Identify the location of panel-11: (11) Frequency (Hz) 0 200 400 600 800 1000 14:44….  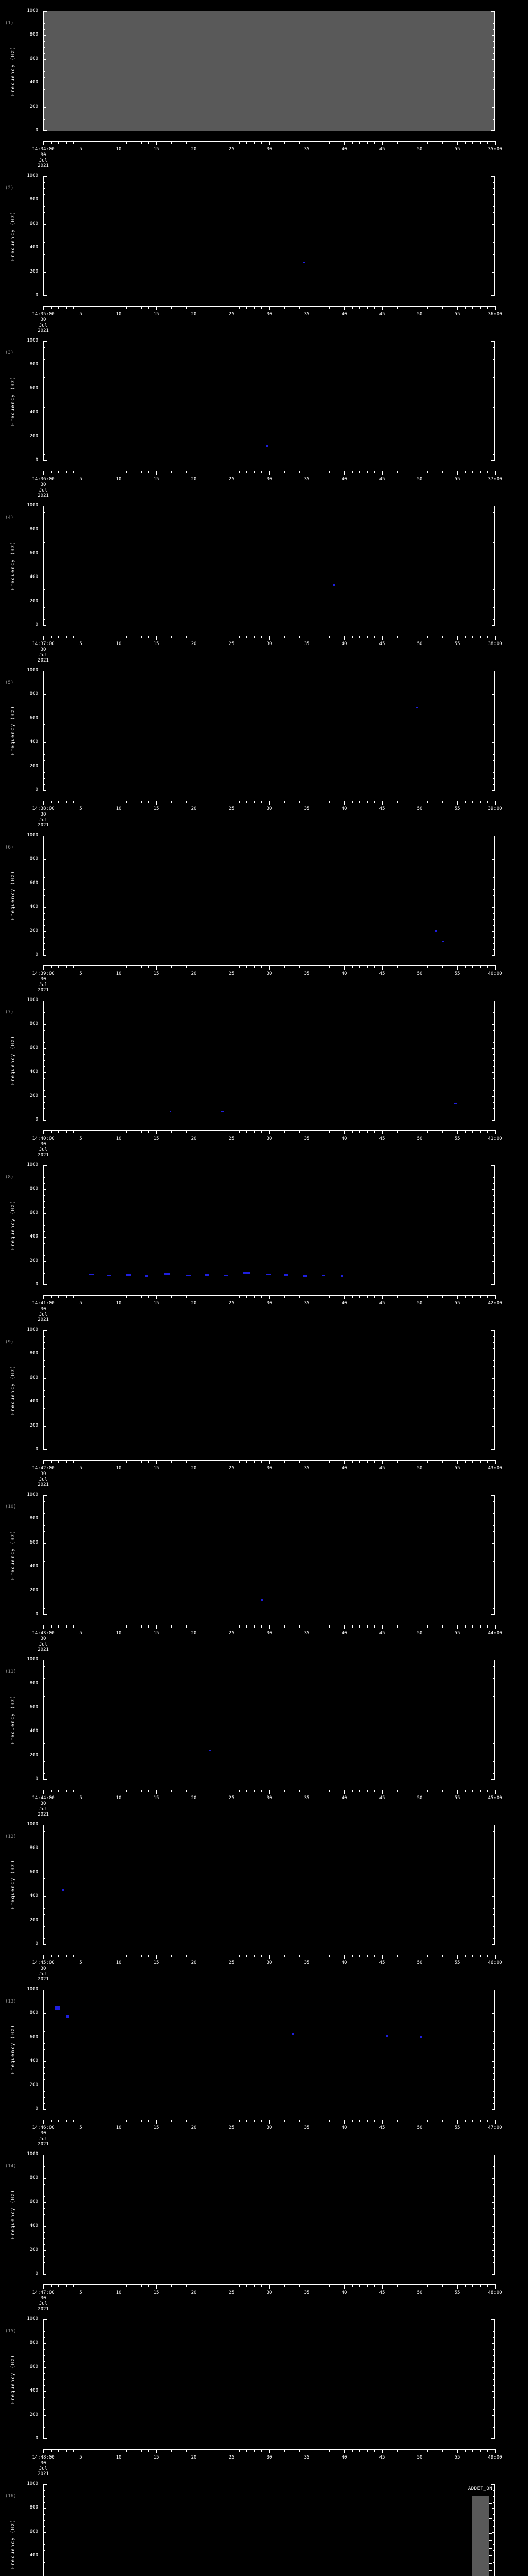
(264, 1733).